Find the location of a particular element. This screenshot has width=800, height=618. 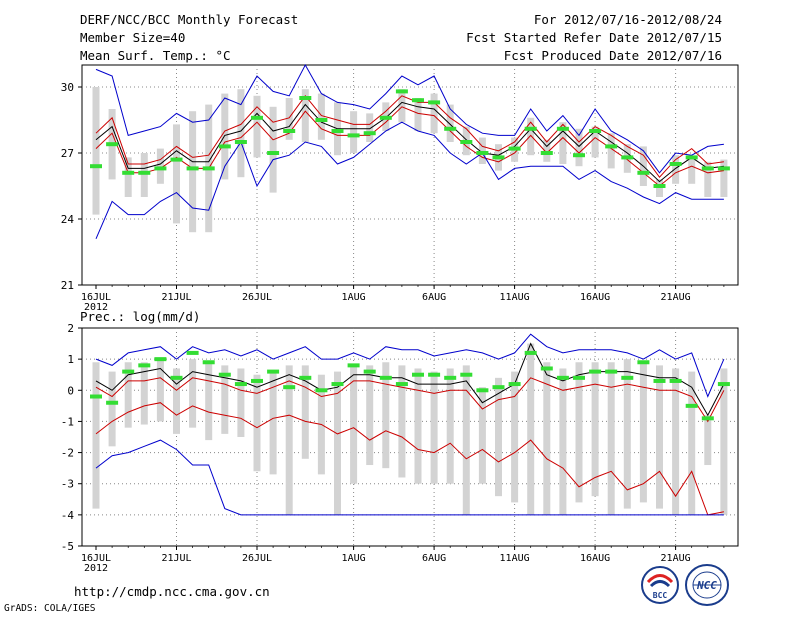

temp-y-tick-label: 27 is located at coordinates (67, 153).